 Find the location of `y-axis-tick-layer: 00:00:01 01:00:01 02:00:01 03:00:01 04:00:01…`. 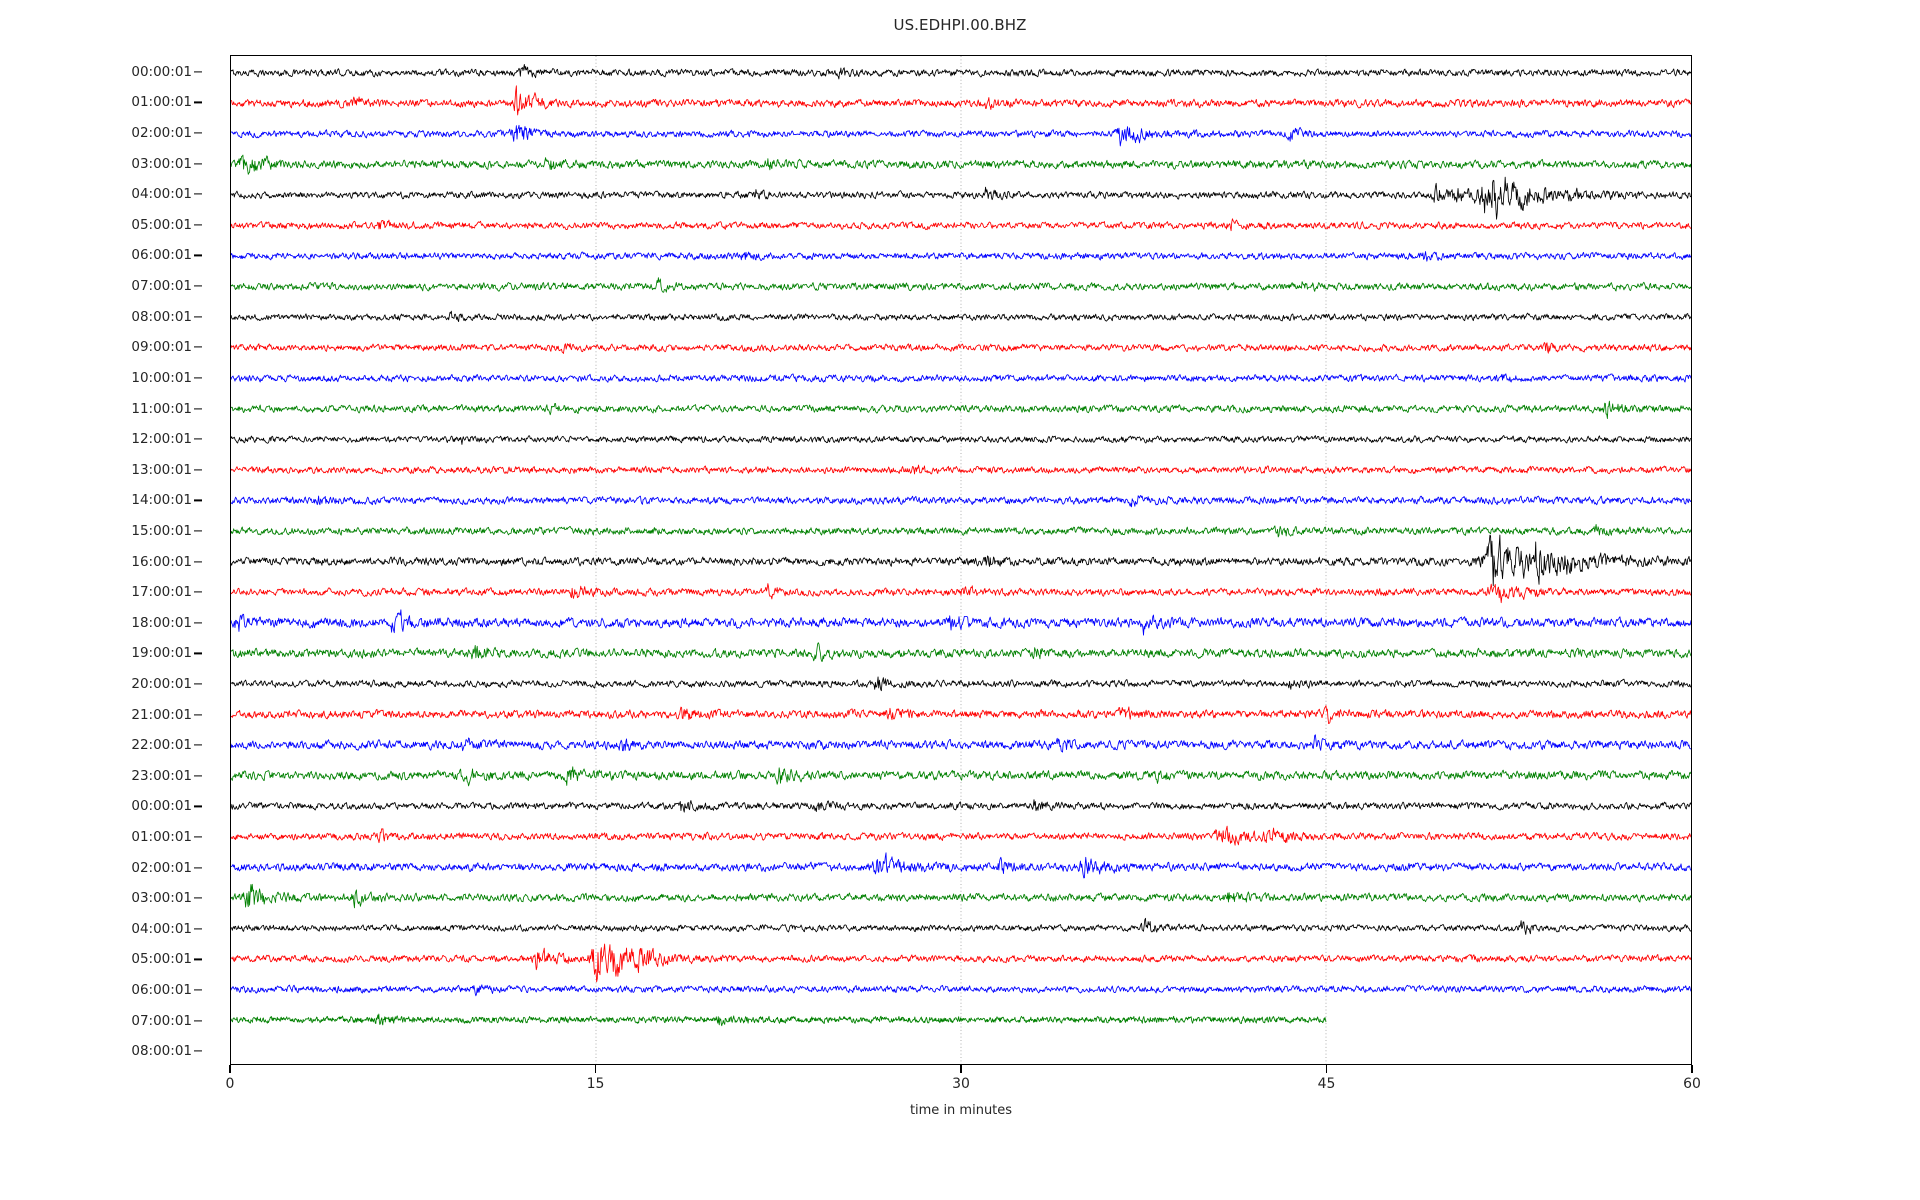

y-axis-tick-layer: 00:00:01 01:00:01 02:00:01 03:00:01 04:00:01… is located at coordinates (115, 560).